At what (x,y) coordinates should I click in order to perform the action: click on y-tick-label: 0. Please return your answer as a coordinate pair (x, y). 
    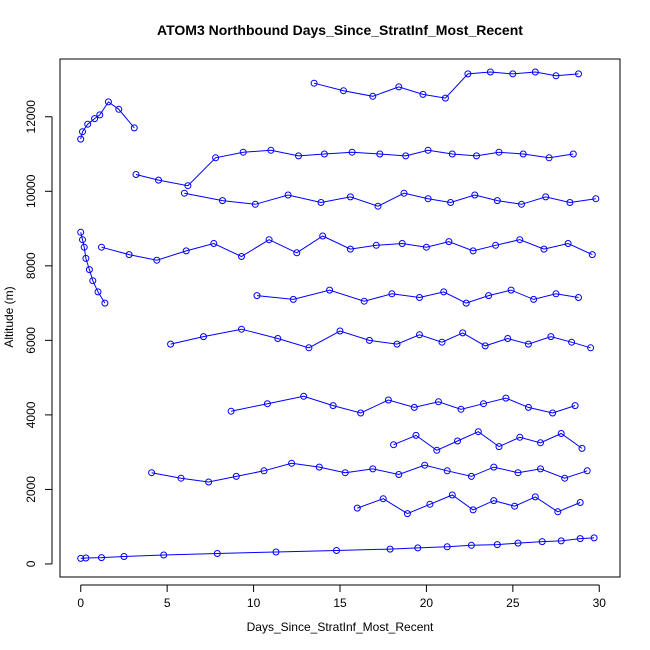
    Looking at the image, I should click on (31, 563).